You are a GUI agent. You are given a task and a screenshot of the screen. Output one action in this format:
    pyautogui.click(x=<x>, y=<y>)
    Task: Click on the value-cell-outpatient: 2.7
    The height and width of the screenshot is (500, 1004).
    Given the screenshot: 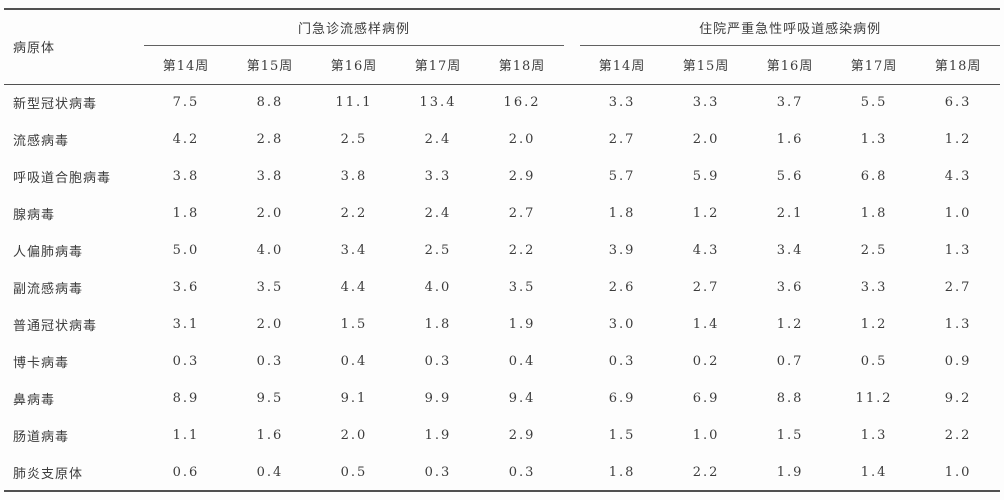 What is the action you would take?
    pyautogui.click(x=522, y=213)
    